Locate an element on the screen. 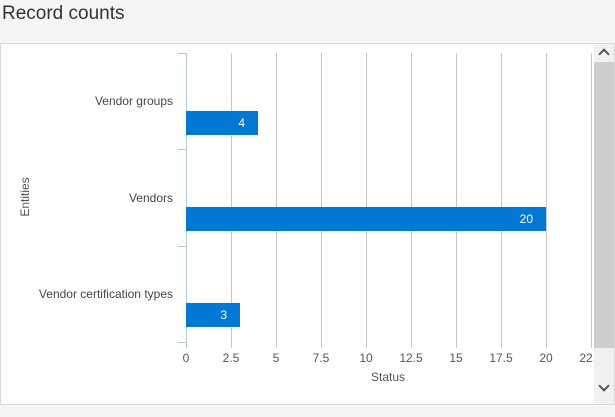  bar: 3 is located at coordinates (213, 315).